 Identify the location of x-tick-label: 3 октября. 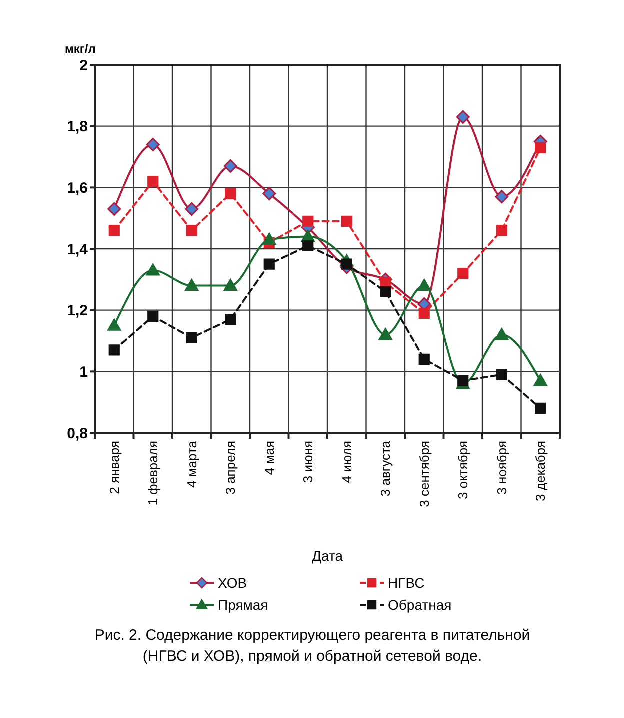
(463, 470).